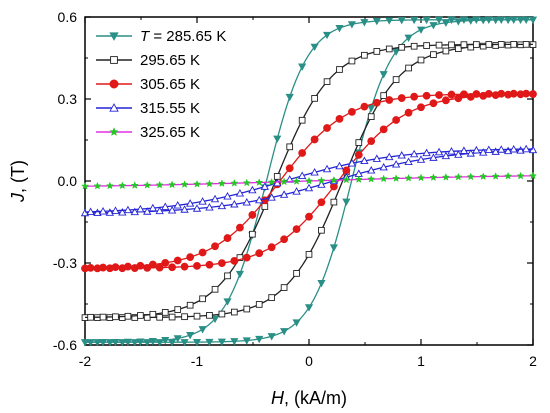  I want to click on legend-label: T = 285.65 K, so click(183, 36).